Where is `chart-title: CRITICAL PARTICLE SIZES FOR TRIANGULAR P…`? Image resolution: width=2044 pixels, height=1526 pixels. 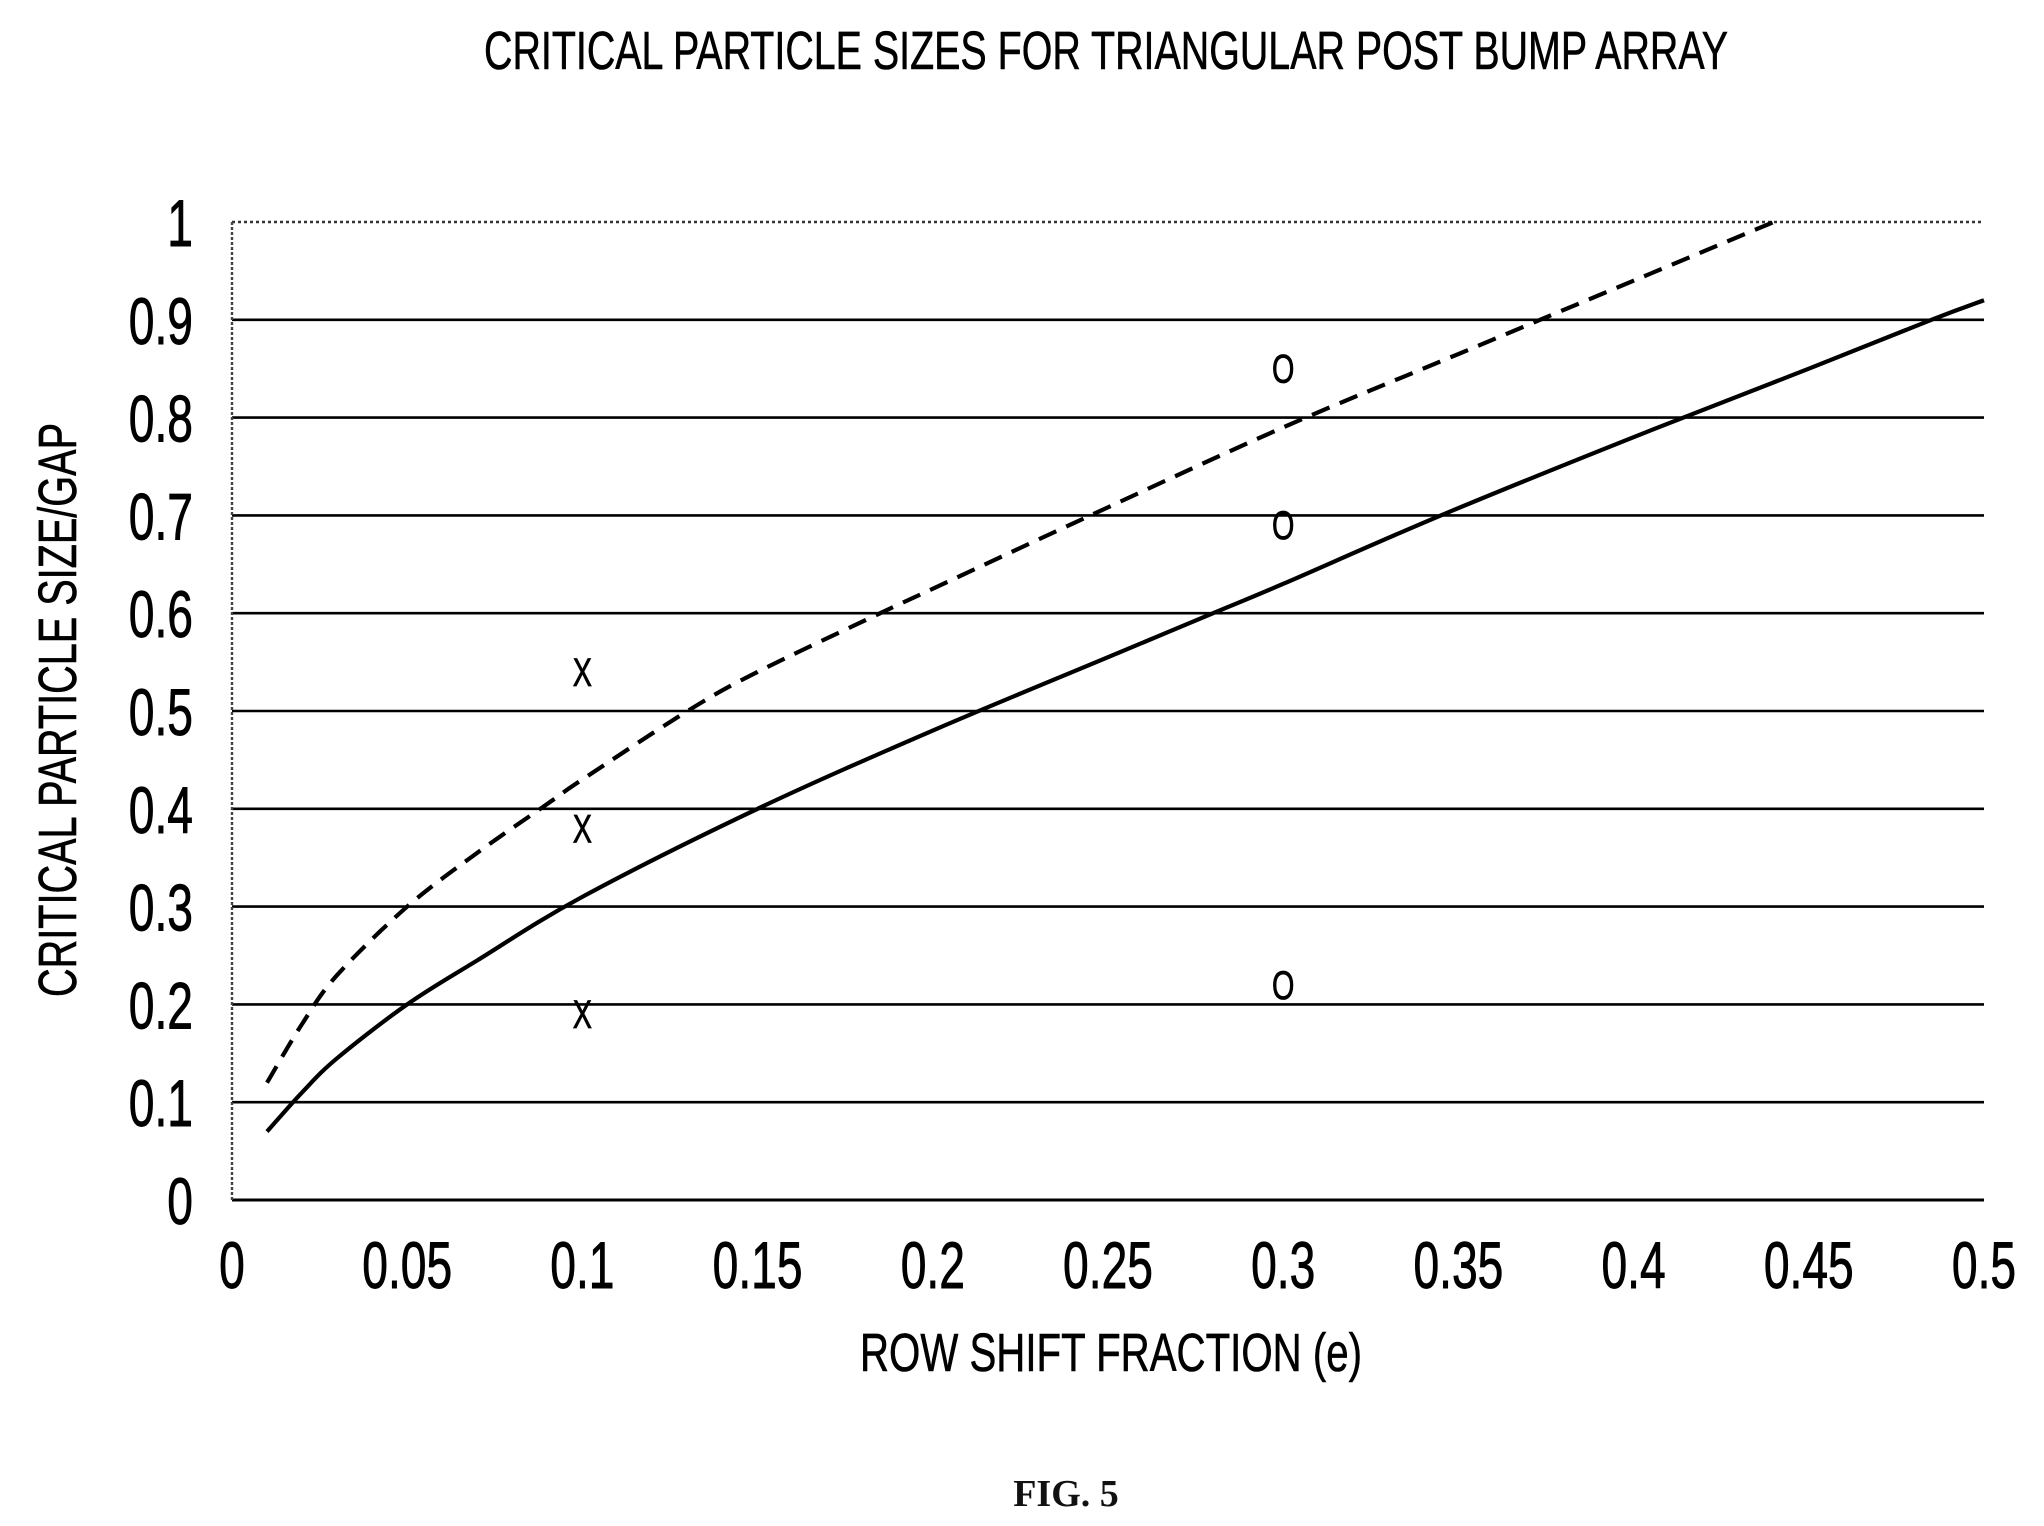 chart-title: CRITICAL PARTICLE SIZES FOR TRIANGULAR P… is located at coordinates (1106, 51).